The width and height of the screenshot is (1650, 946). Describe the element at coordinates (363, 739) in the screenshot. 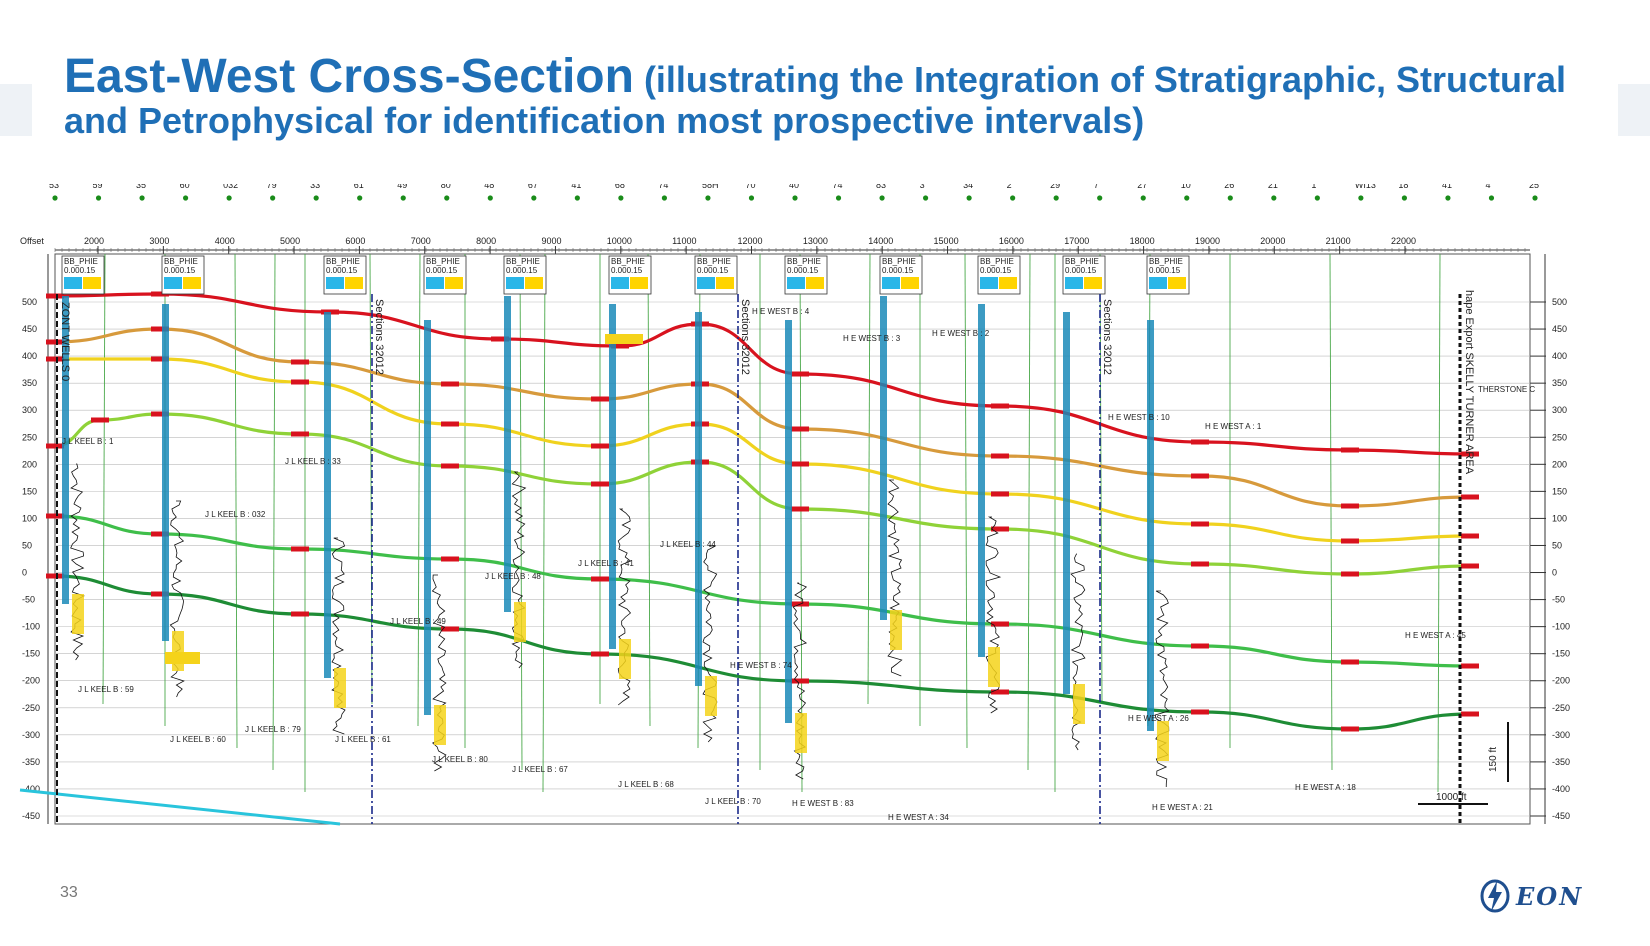

I see `well-name-label: J L KEEL B : 61` at that location.